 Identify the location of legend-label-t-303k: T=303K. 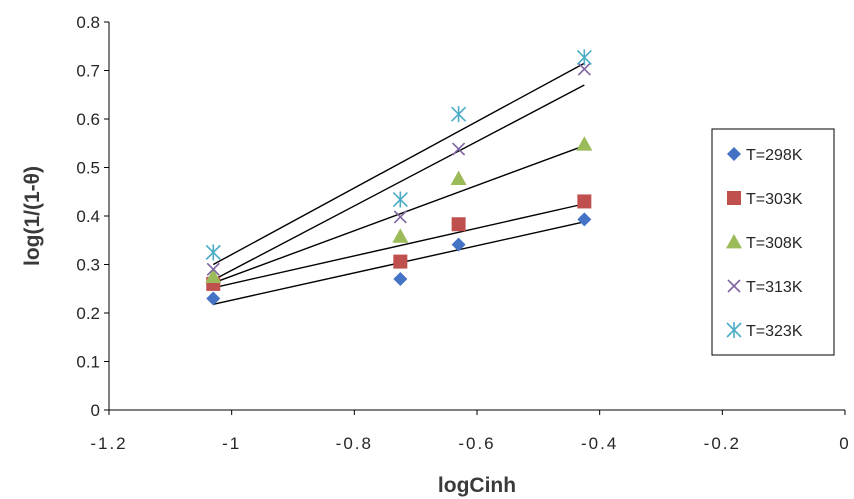
(774, 199).